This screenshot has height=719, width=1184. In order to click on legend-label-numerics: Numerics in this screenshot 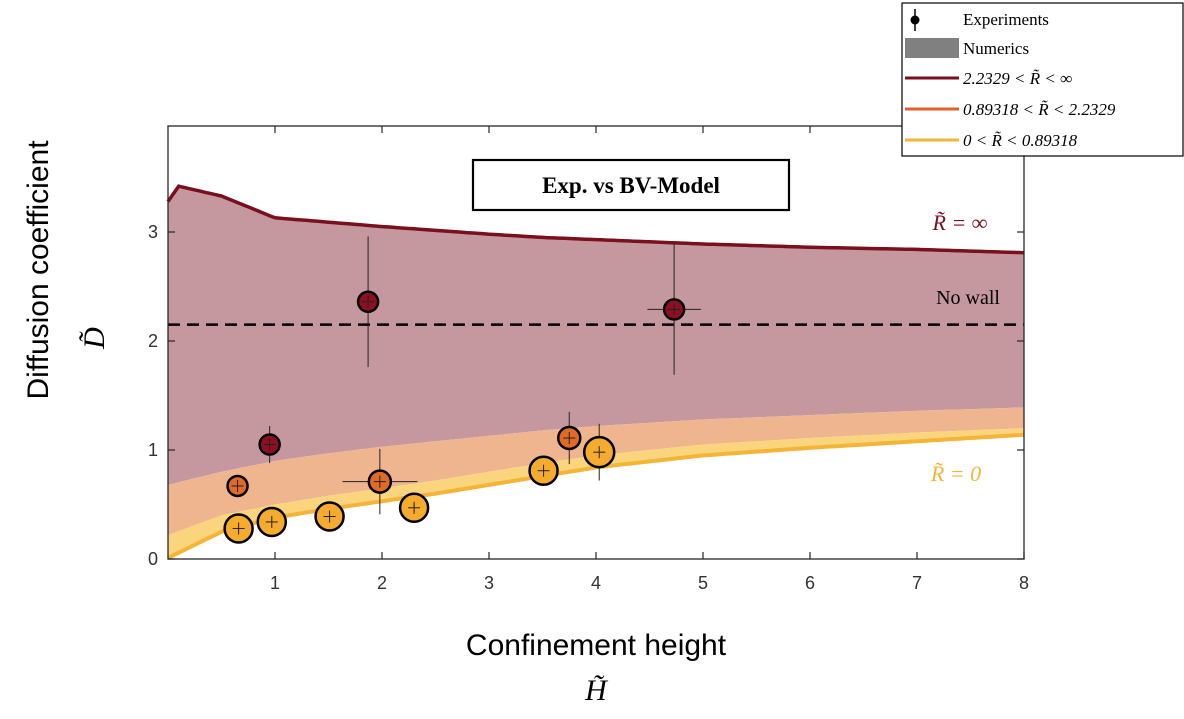, I will do `click(996, 48)`.